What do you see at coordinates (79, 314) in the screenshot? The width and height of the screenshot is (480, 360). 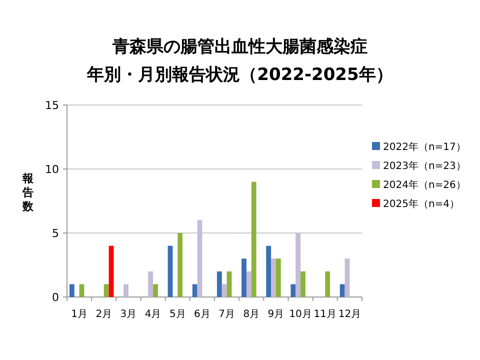 I see `x-tick-label: 1月` at bounding box center [79, 314].